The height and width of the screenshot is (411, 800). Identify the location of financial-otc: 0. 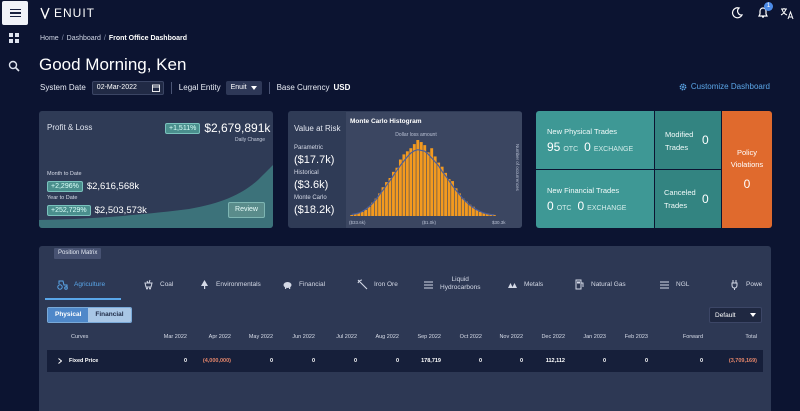
(550, 206).